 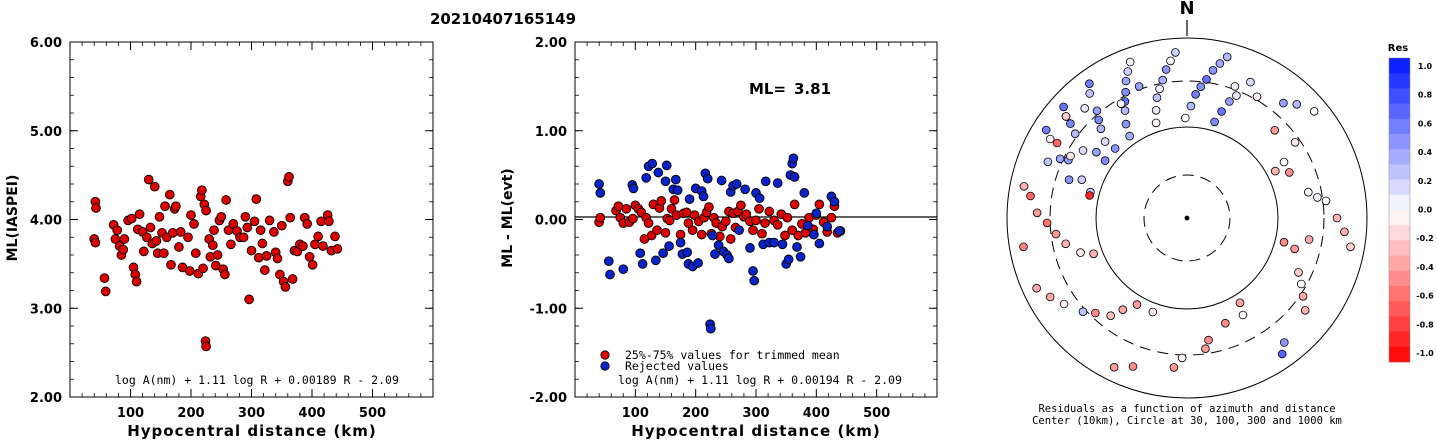 What do you see at coordinates (548, 398) in the screenshot?
I see `y-tick-label: -2.00` at bounding box center [548, 398].